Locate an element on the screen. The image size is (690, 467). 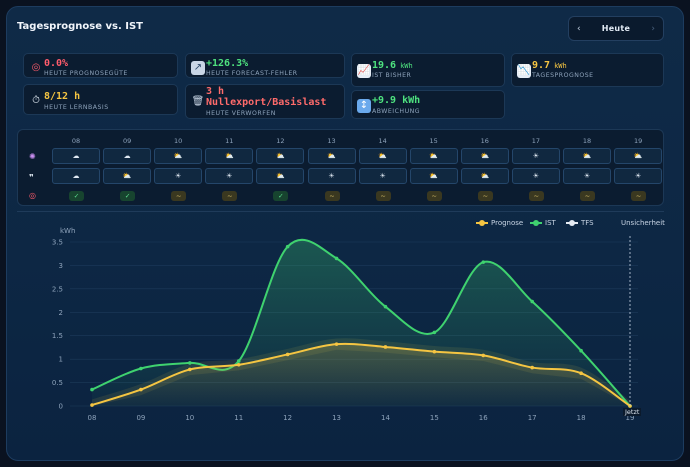
divider is located at coordinates (340, 211).